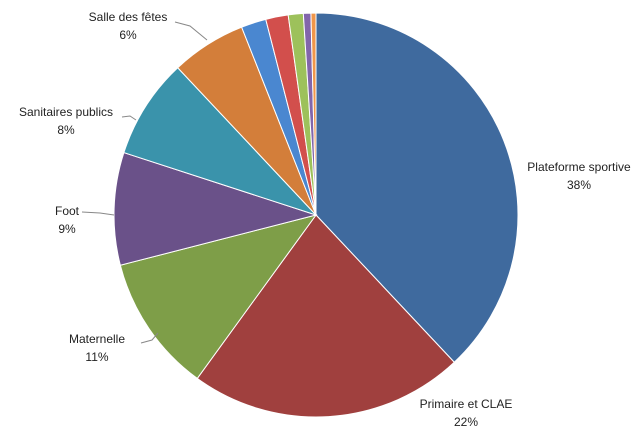 The height and width of the screenshot is (426, 642). What do you see at coordinates (67, 229) in the screenshot?
I see `slice-value-label: 9%` at bounding box center [67, 229].